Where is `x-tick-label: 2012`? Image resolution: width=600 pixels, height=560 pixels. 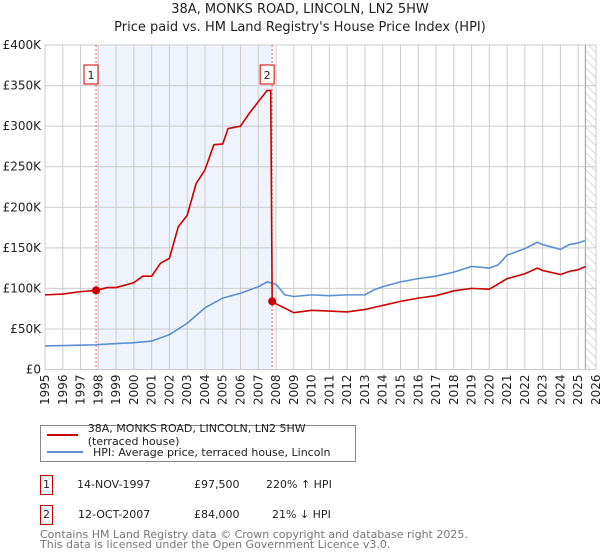
x-tick-label: 2012 is located at coordinates (347, 390).